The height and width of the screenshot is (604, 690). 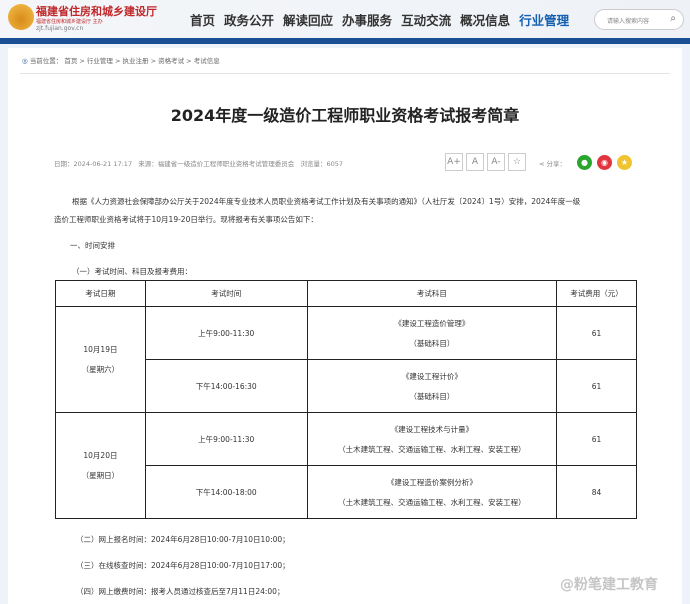 What do you see at coordinates (426, 20) in the screenshot?
I see `nav-interaction: 互动交流` at bounding box center [426, 20].